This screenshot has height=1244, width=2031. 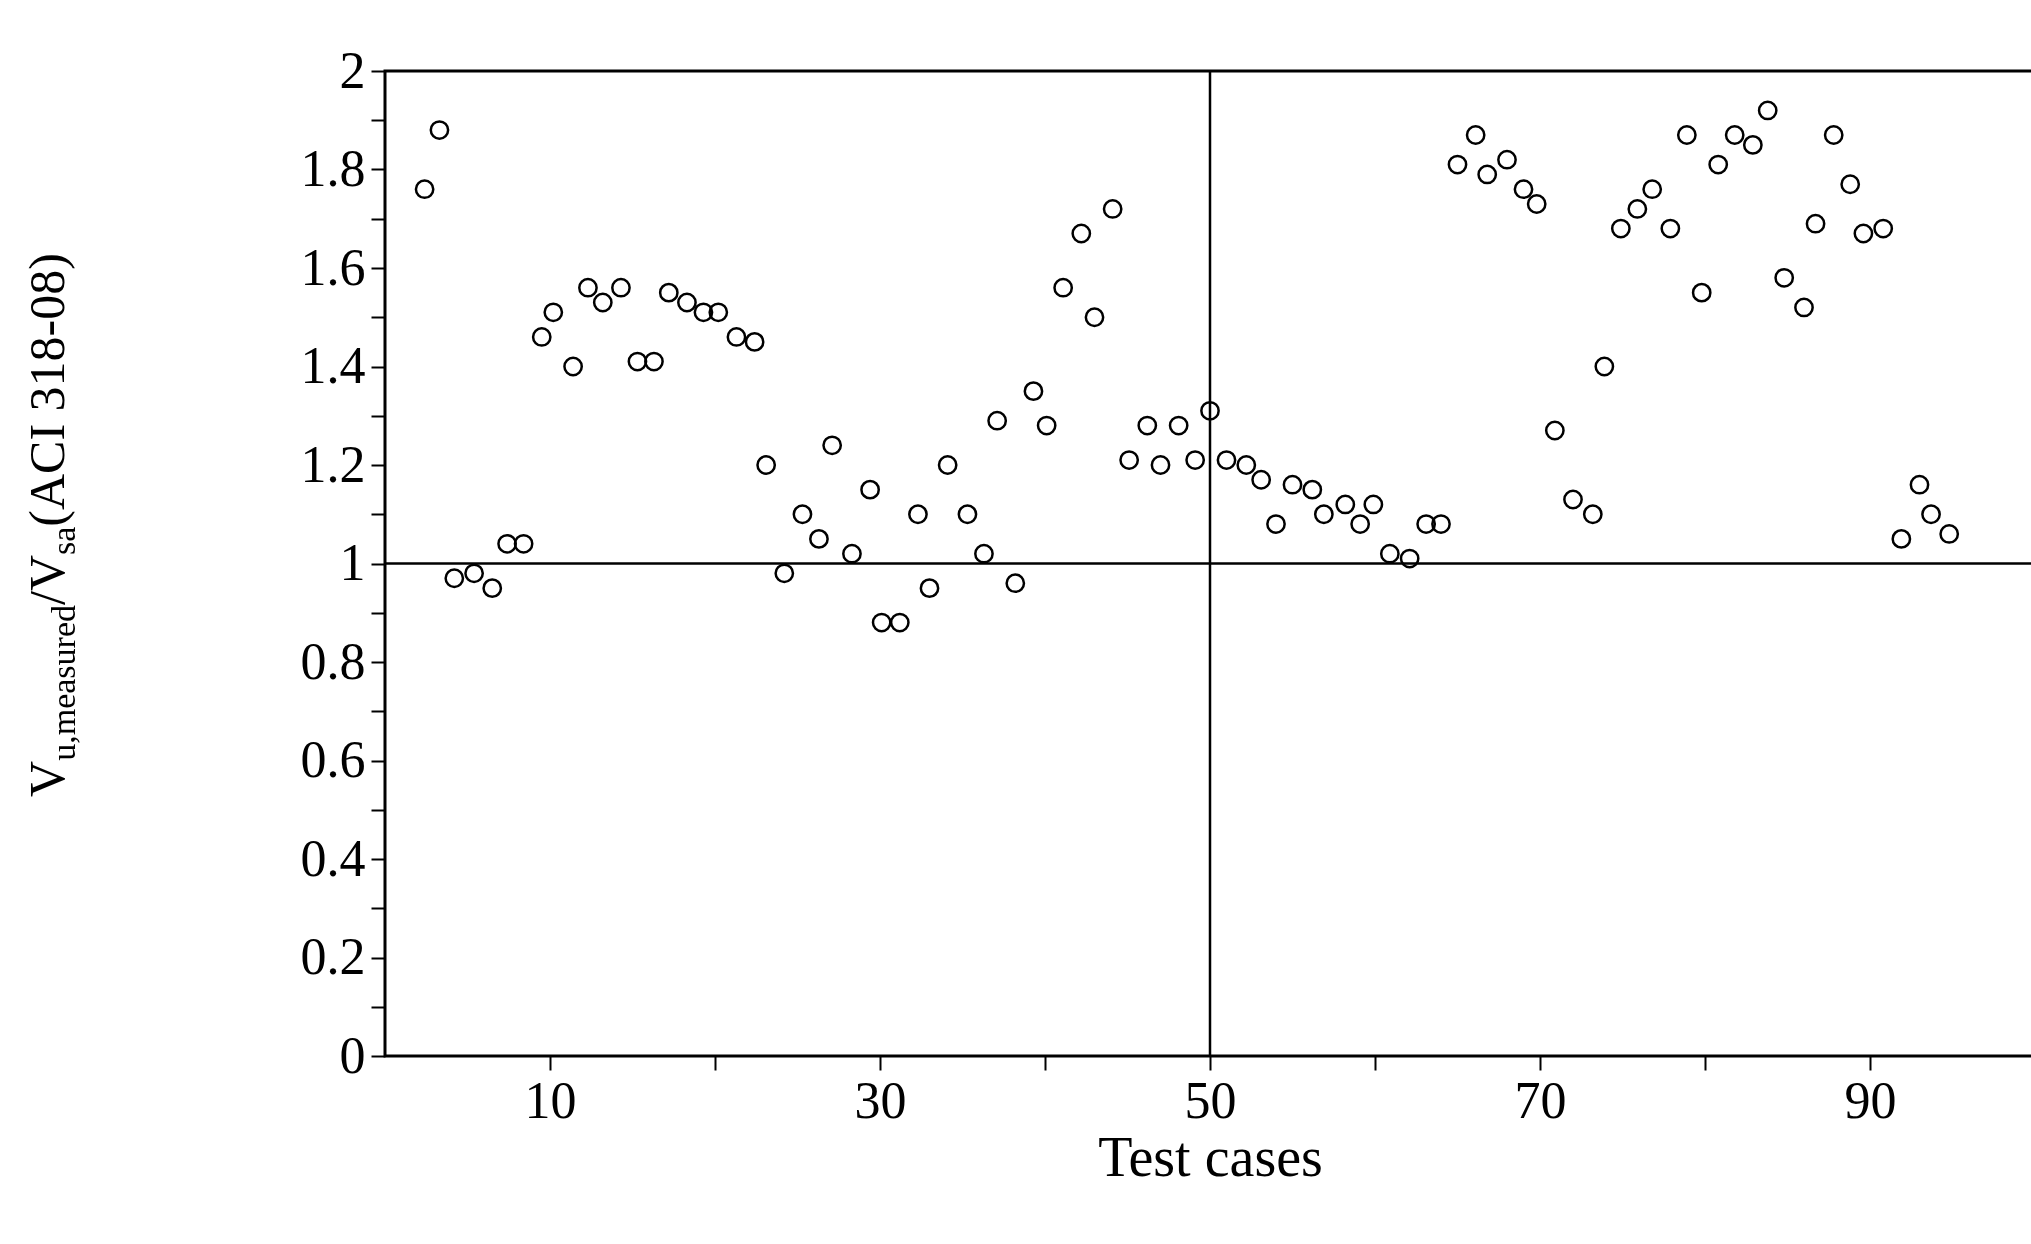 I want to click on x-tick-label: 70, so click(x=1540, y=1100).